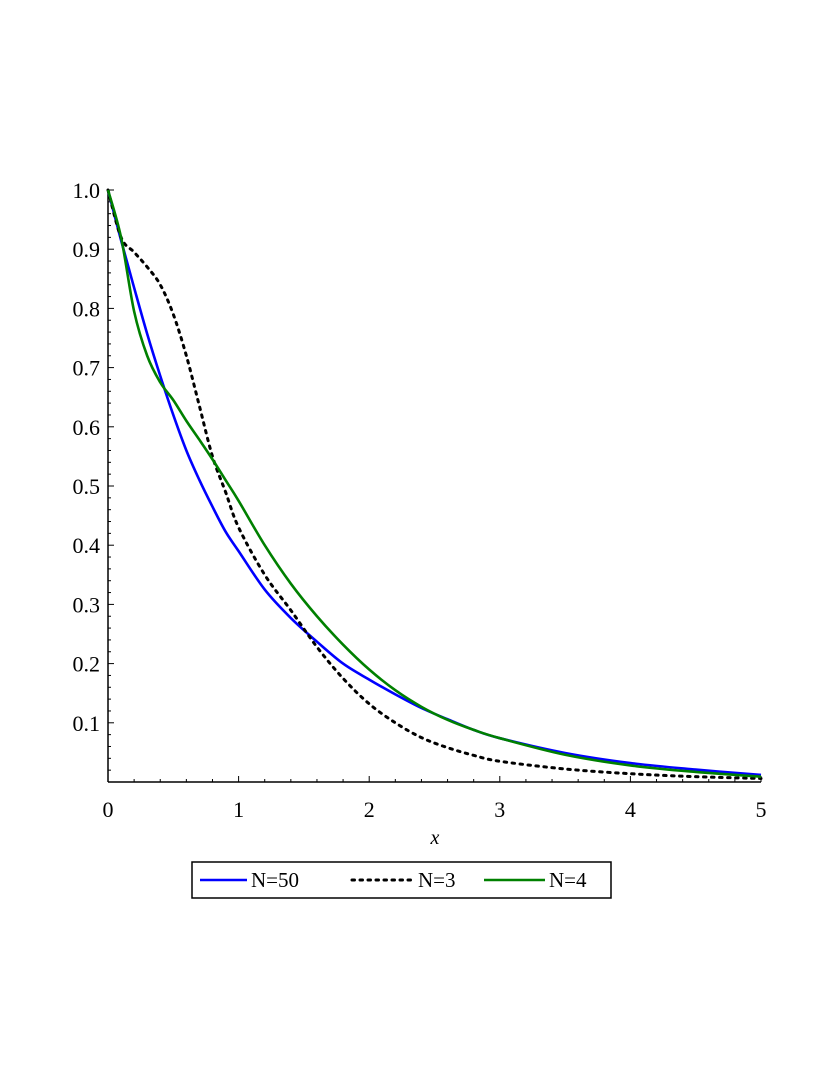 The width and height of the screenshot is (830, 1075). I want to click on y-tick-label: 0.4, so click(87, 545).